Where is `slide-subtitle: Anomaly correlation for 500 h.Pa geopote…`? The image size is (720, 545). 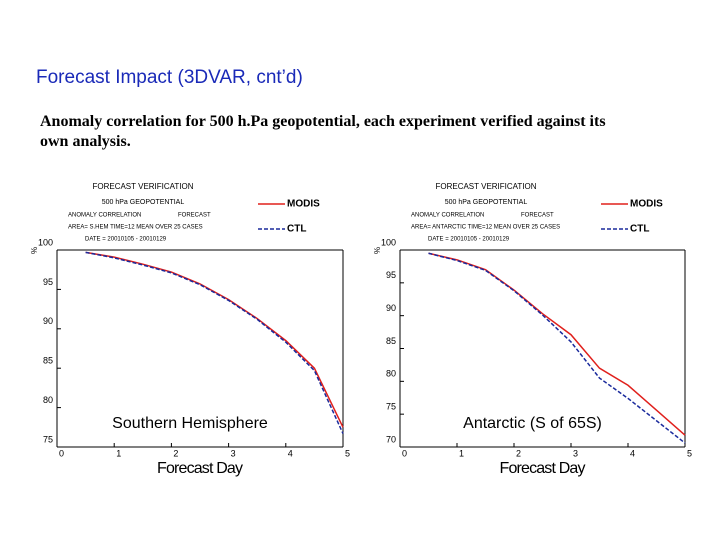
slide-subtitle: Anomaly correlation for 500 h.Pa geopote… is located at coordinates (323, 131).